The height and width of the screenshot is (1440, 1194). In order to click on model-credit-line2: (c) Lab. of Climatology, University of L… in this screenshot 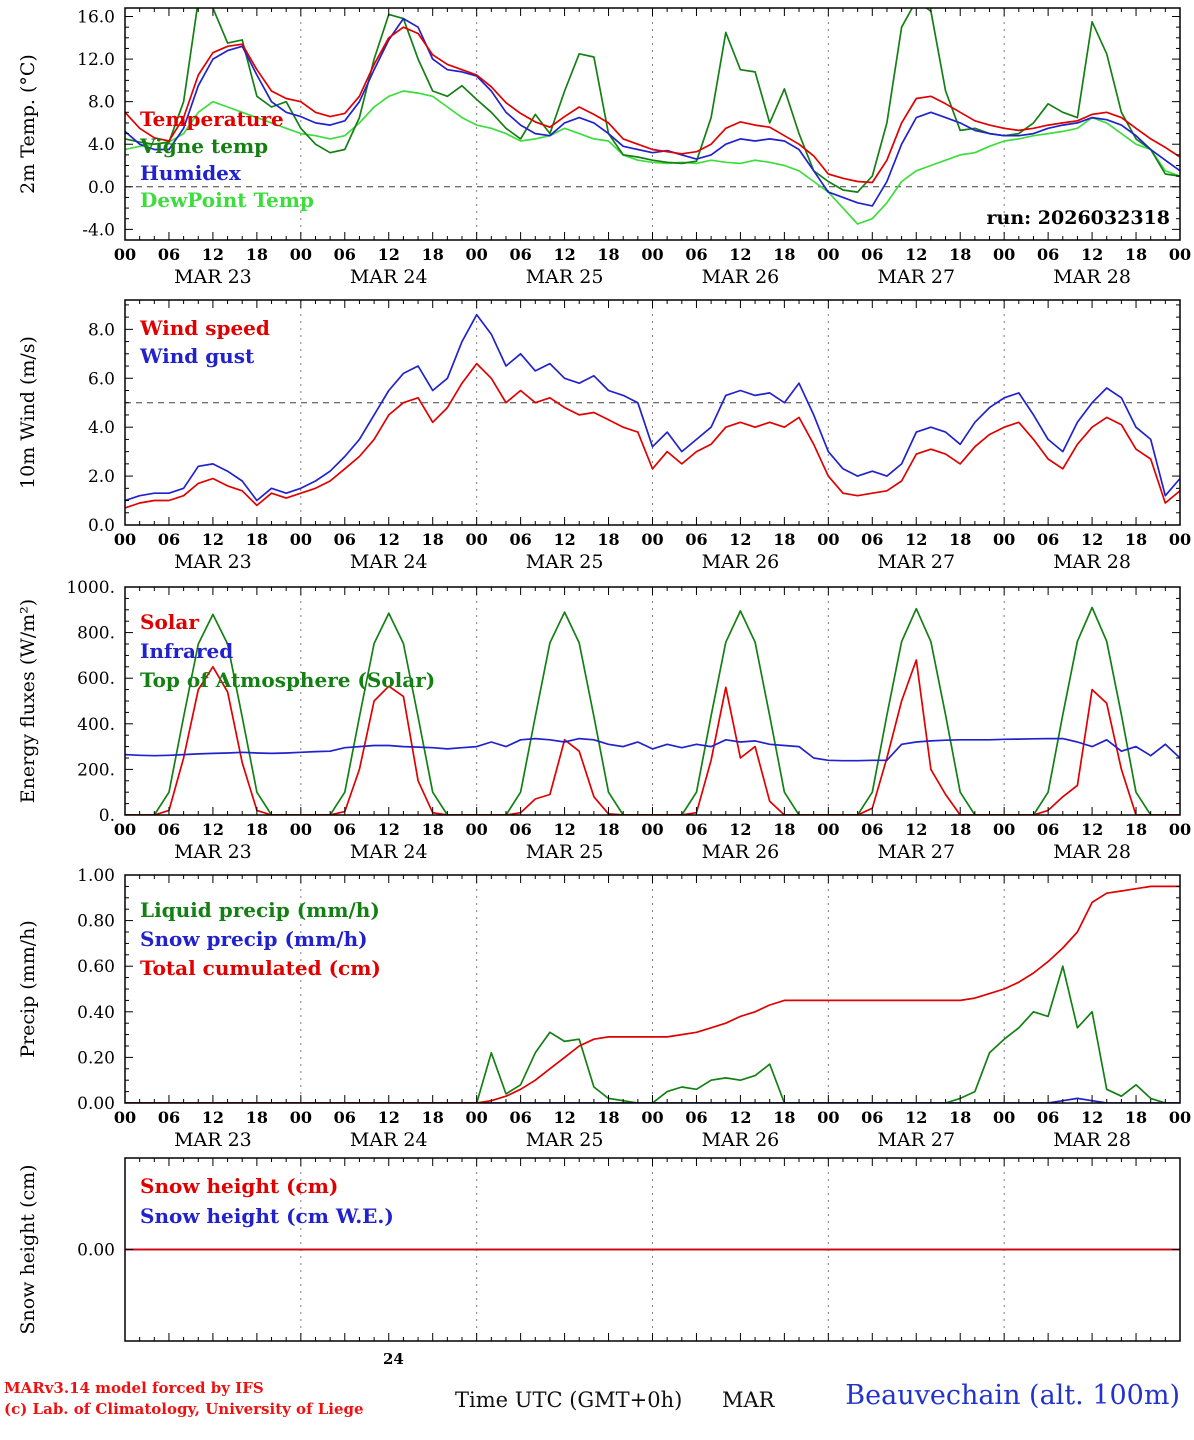, I will do `click(184, 1409)`.